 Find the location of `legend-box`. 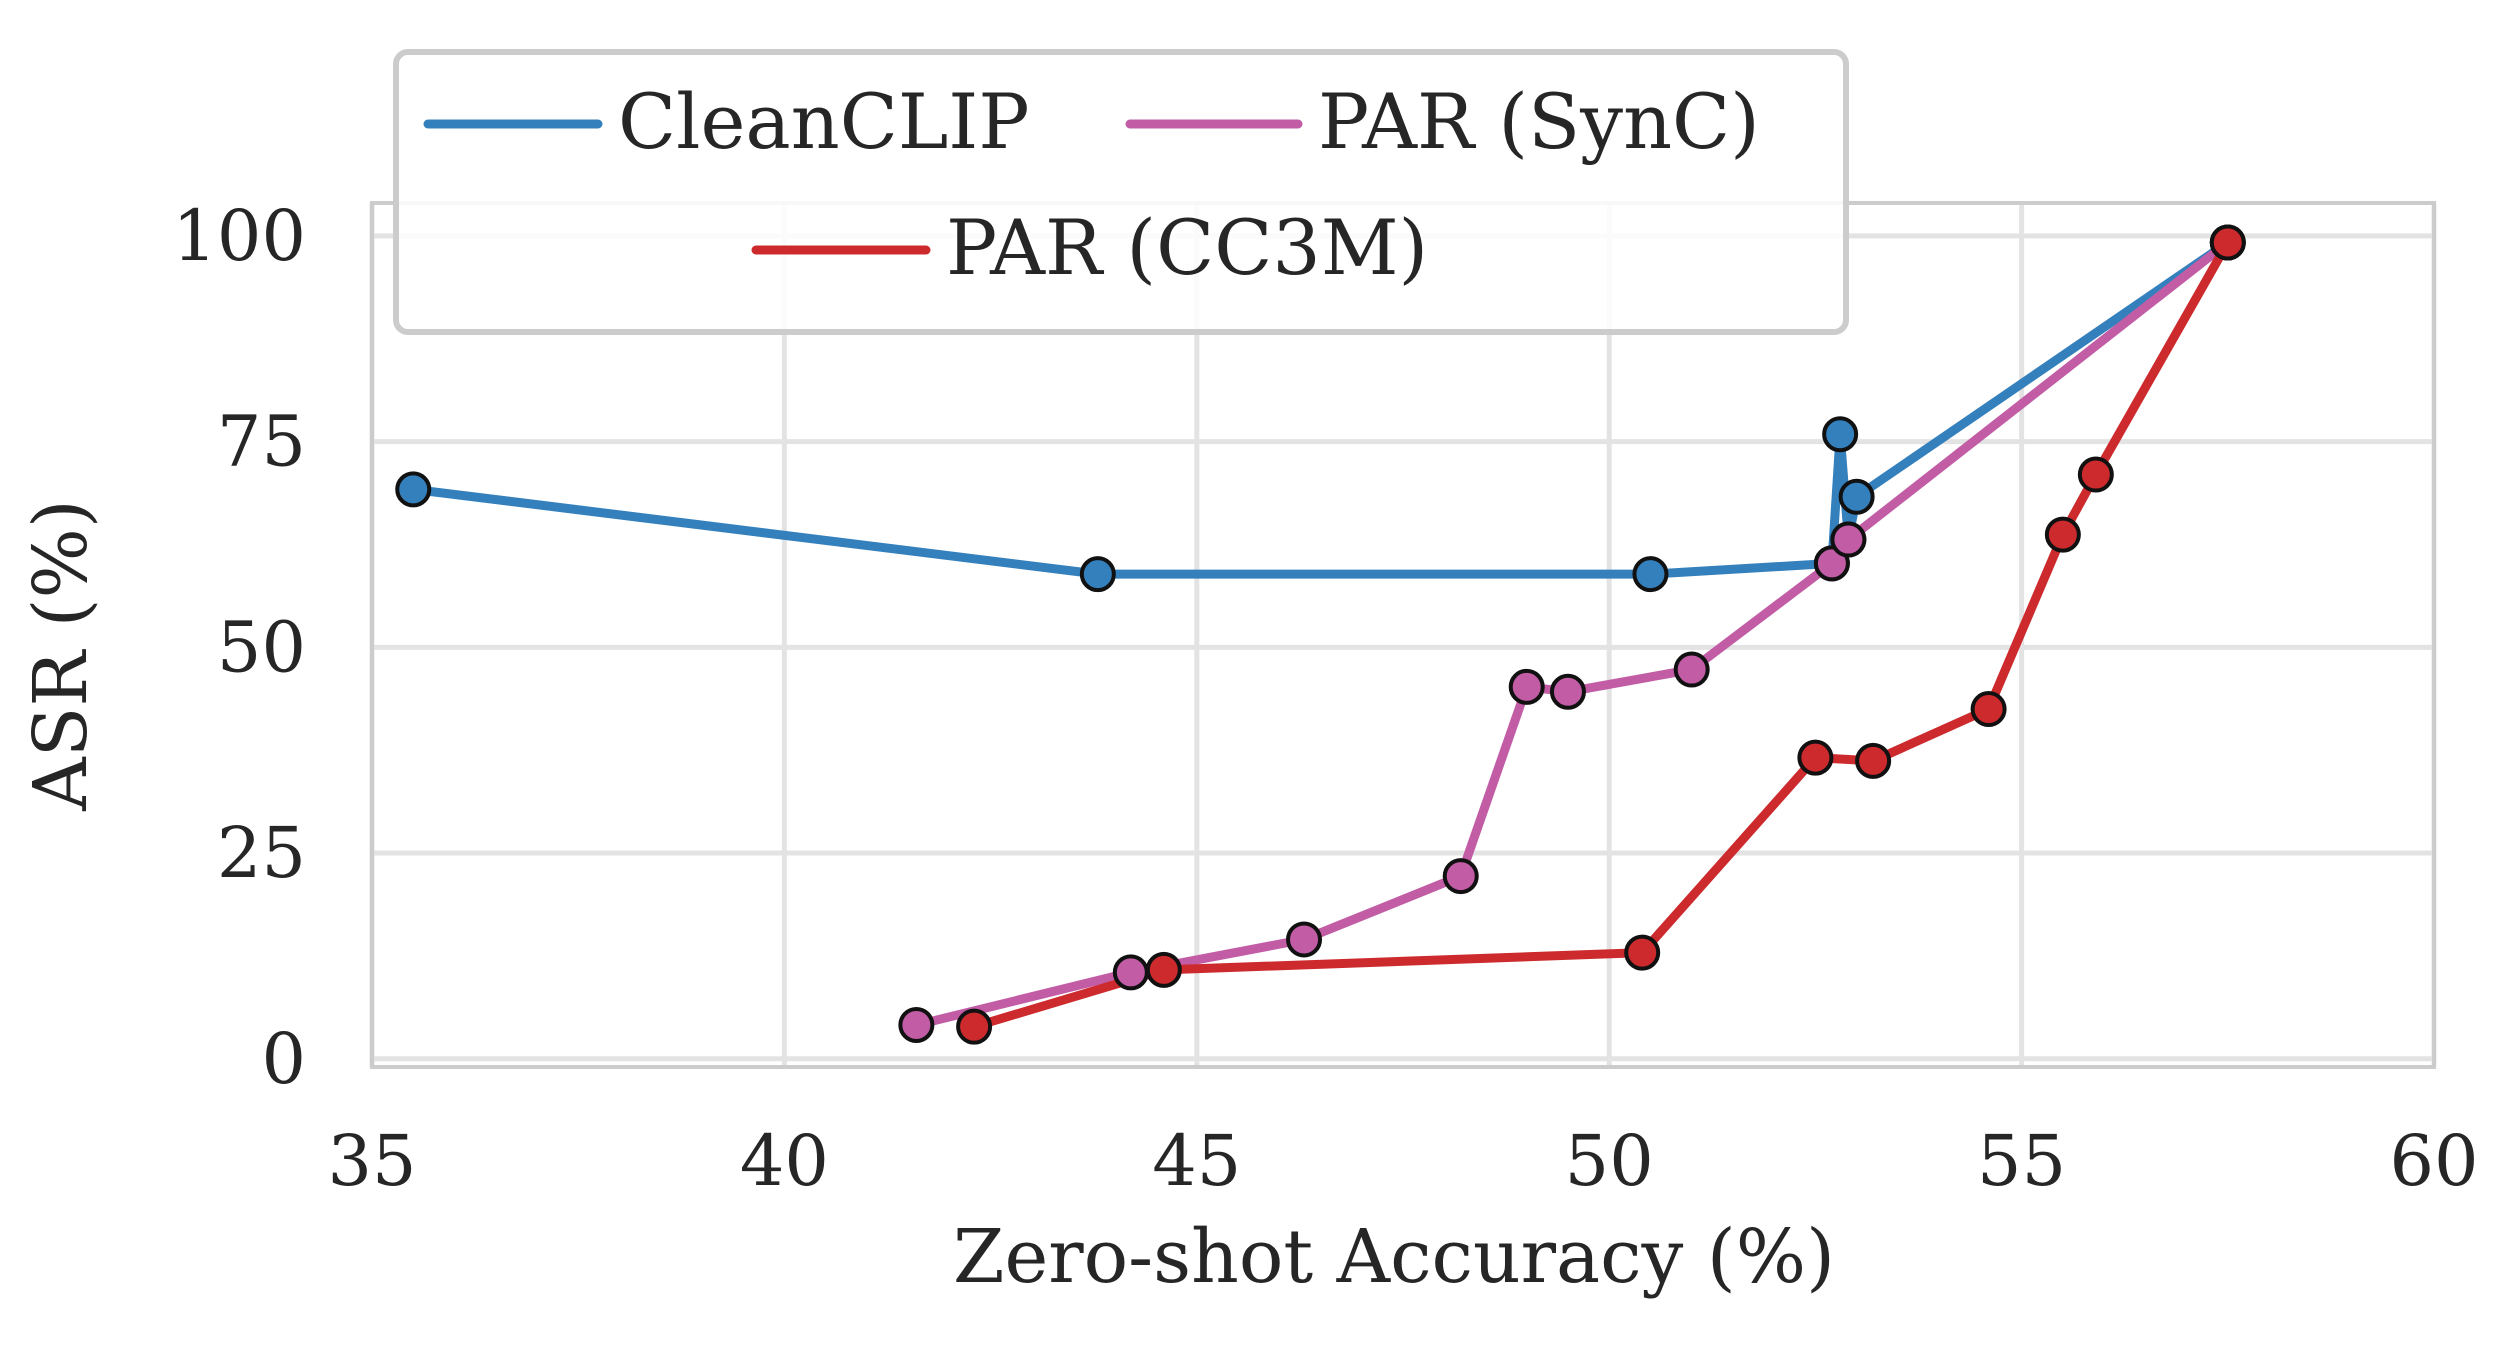

legend-box is located at coordinates (1121, 192).